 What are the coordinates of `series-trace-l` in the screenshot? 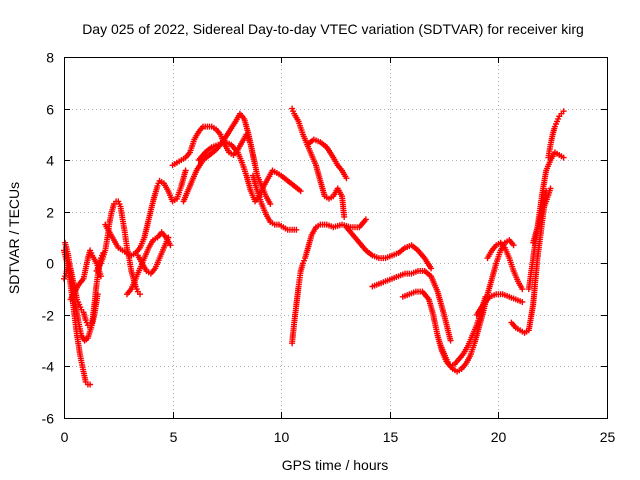 It's located at (275, 202).